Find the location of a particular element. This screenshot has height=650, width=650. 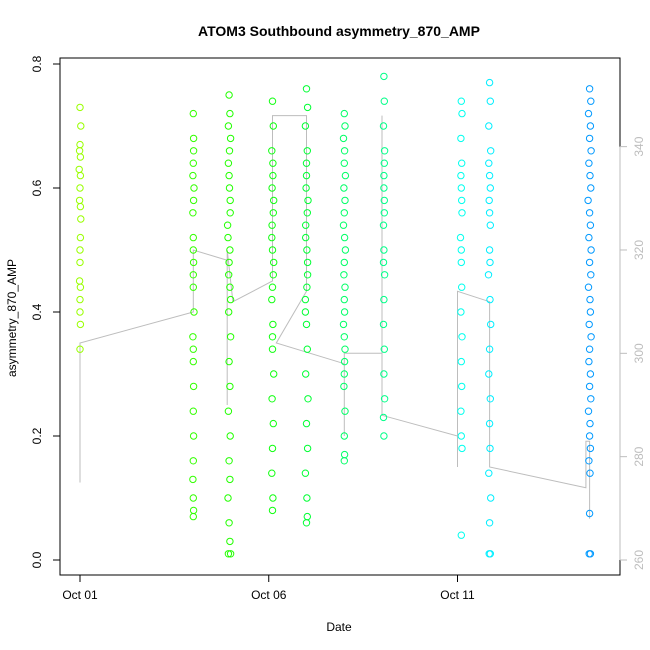

y2-tick-label: 340 is located at coordinates (639, 146).